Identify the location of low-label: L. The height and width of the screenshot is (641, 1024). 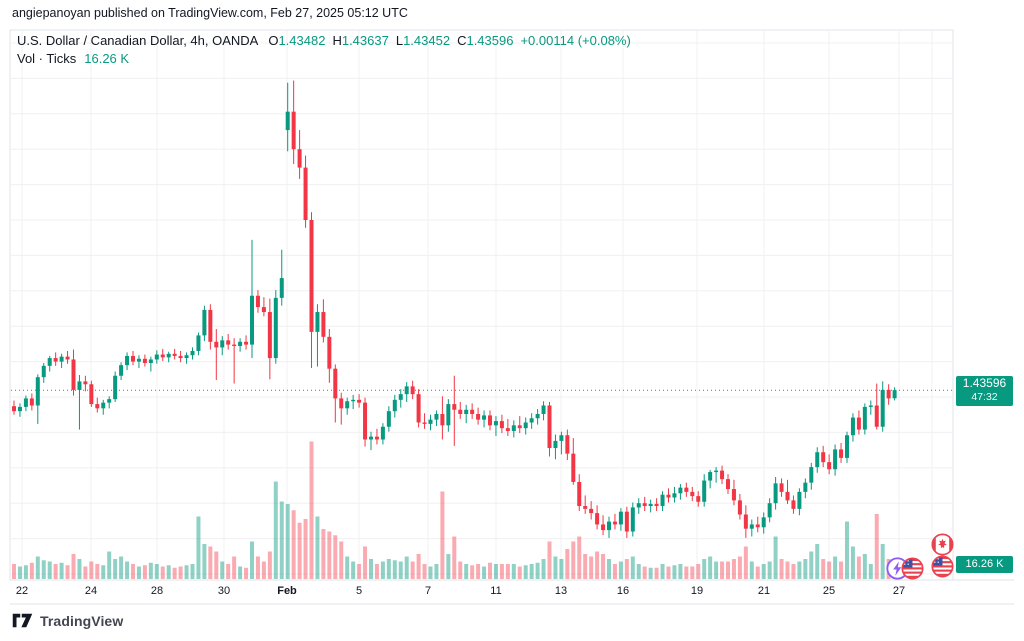
(399, 40).